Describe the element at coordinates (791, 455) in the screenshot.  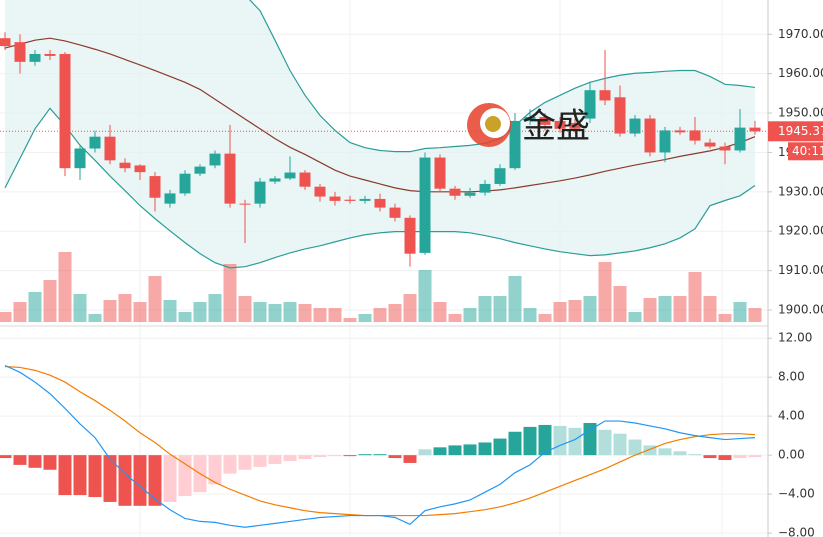
I see `y-tick-label: 0.00` at that location.